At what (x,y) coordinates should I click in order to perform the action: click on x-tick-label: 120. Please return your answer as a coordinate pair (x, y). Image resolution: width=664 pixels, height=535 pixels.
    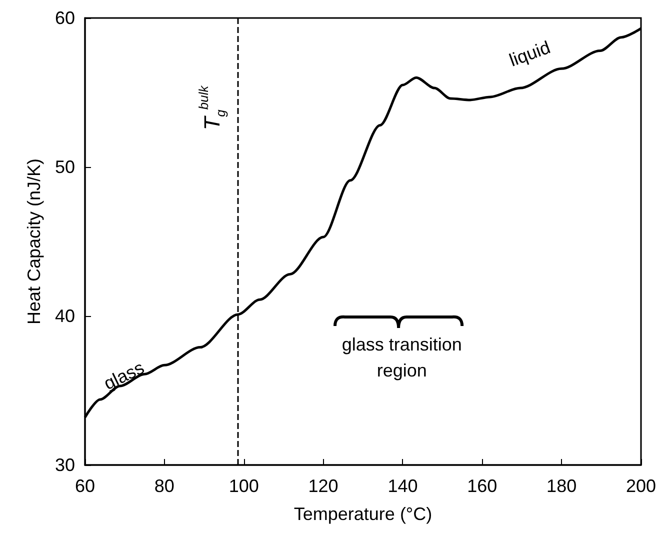
    Looking at the image, I should click on (323, 486).